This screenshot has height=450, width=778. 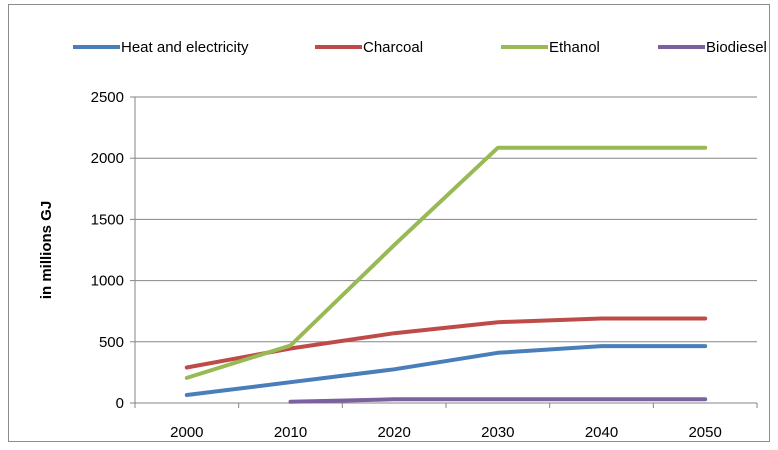 I want to click on legend-label: Heat and electricity, so click(x=185, y=47).